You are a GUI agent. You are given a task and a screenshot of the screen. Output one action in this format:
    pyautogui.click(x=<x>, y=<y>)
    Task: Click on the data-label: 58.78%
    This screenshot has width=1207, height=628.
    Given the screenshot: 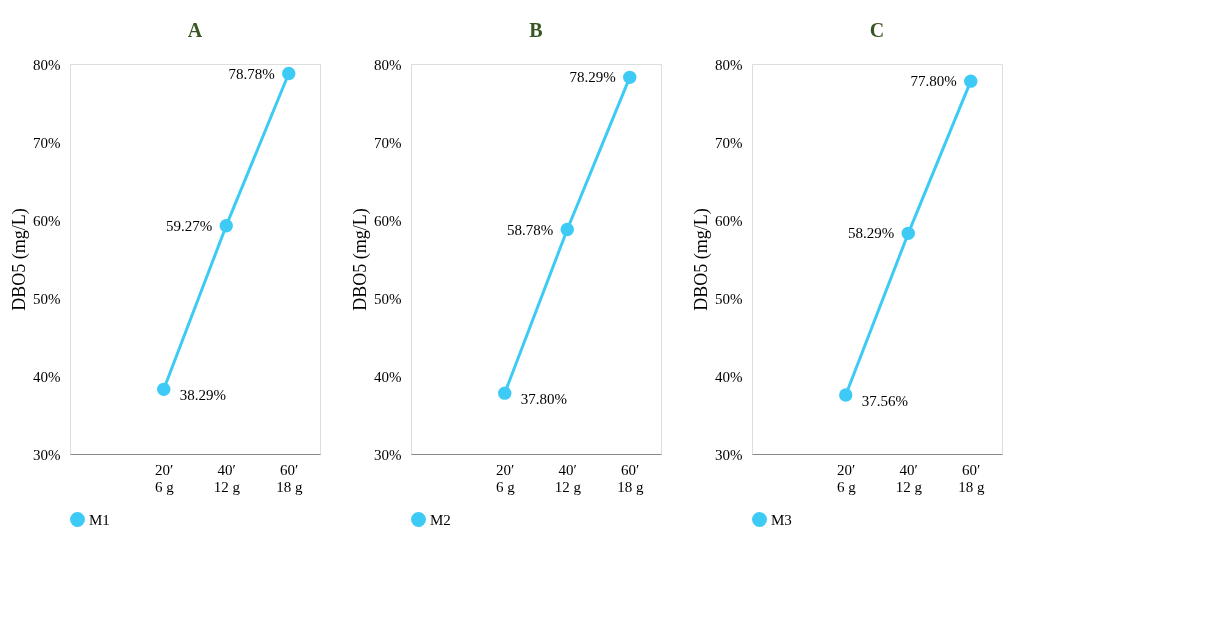 What is the action you would take?
    pyautogui.click(x=530, y=229)
    